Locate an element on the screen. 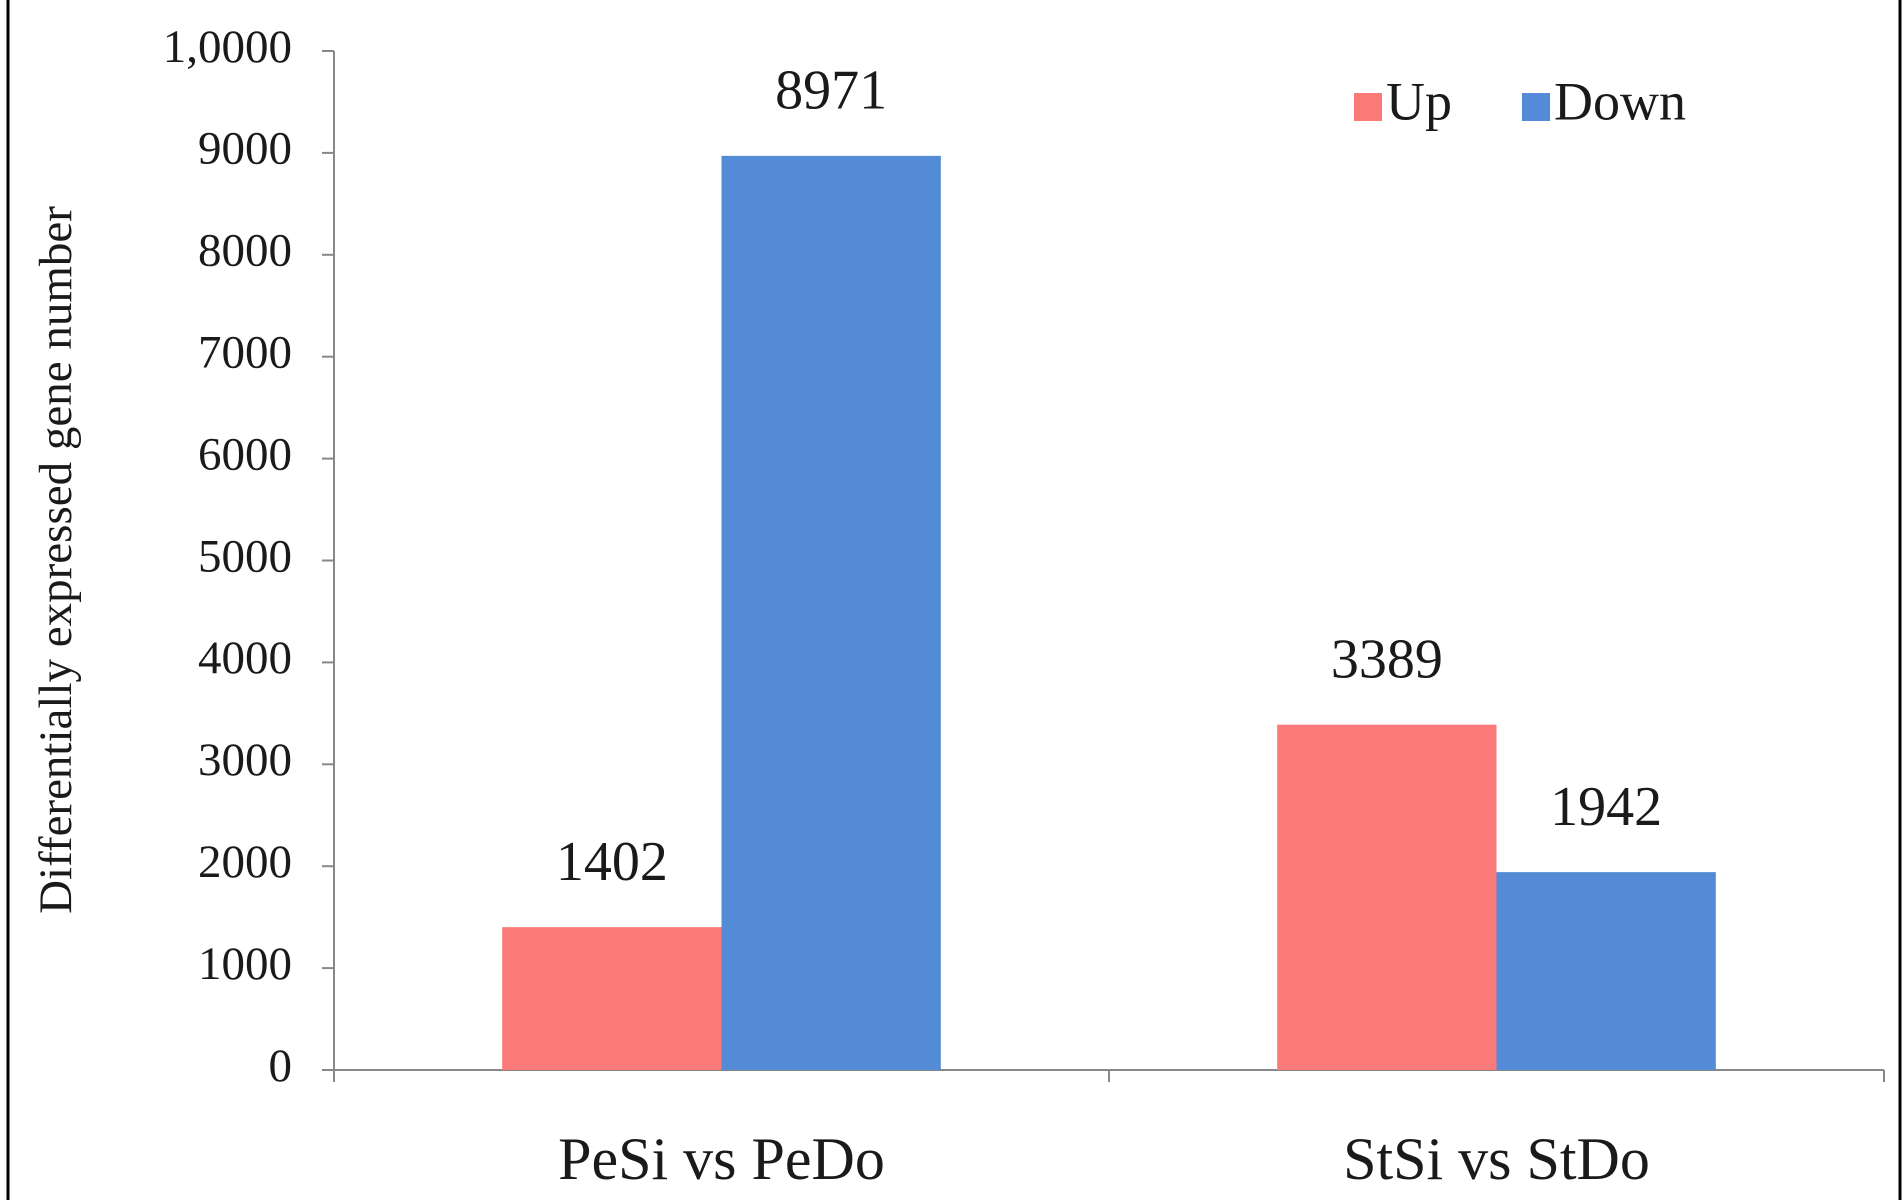  data-label: 1402 is located at coordinates (612, 862).